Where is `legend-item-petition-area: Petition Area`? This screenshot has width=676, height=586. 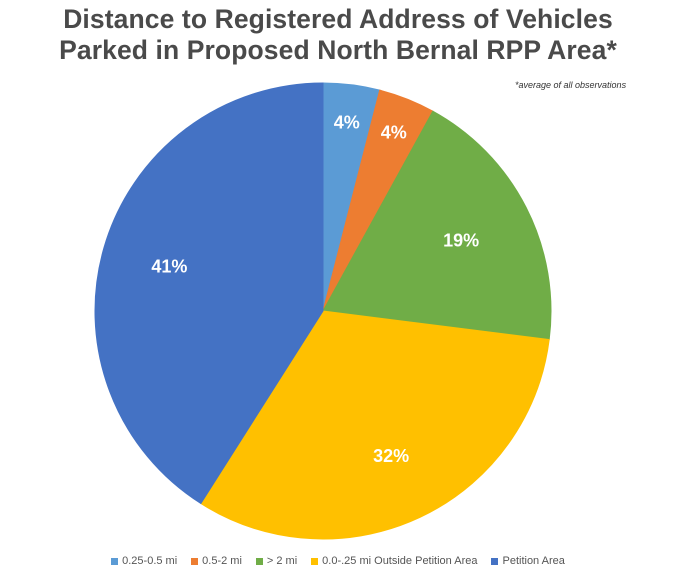 legend-item-petition-area: Petition Area is located at coordinates (528, 561).